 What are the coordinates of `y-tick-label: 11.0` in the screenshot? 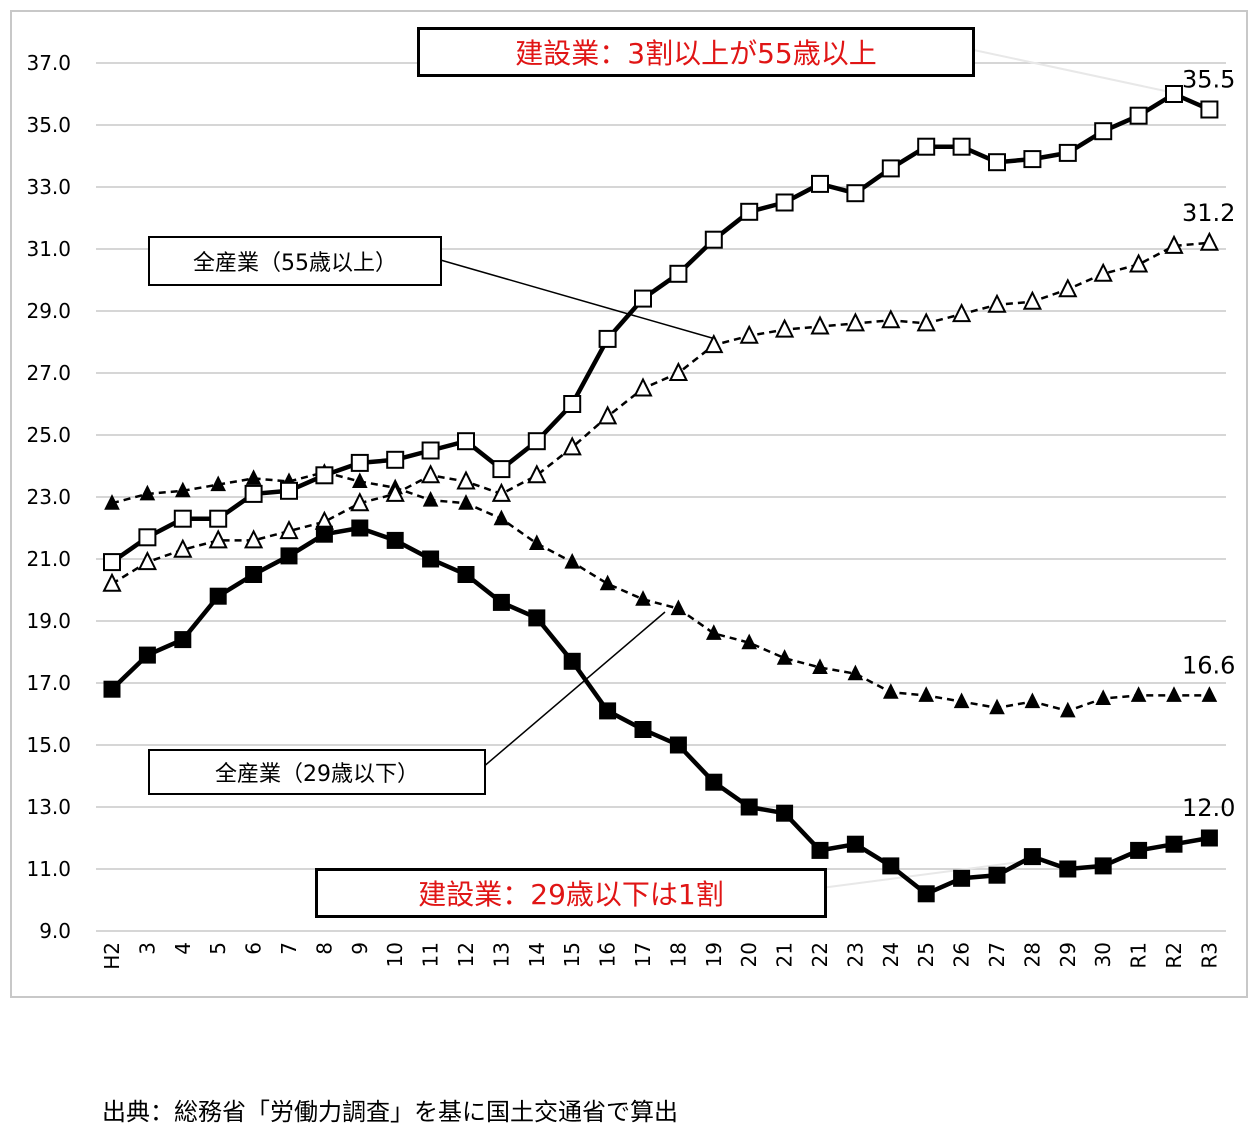 It's located at (48, 869).